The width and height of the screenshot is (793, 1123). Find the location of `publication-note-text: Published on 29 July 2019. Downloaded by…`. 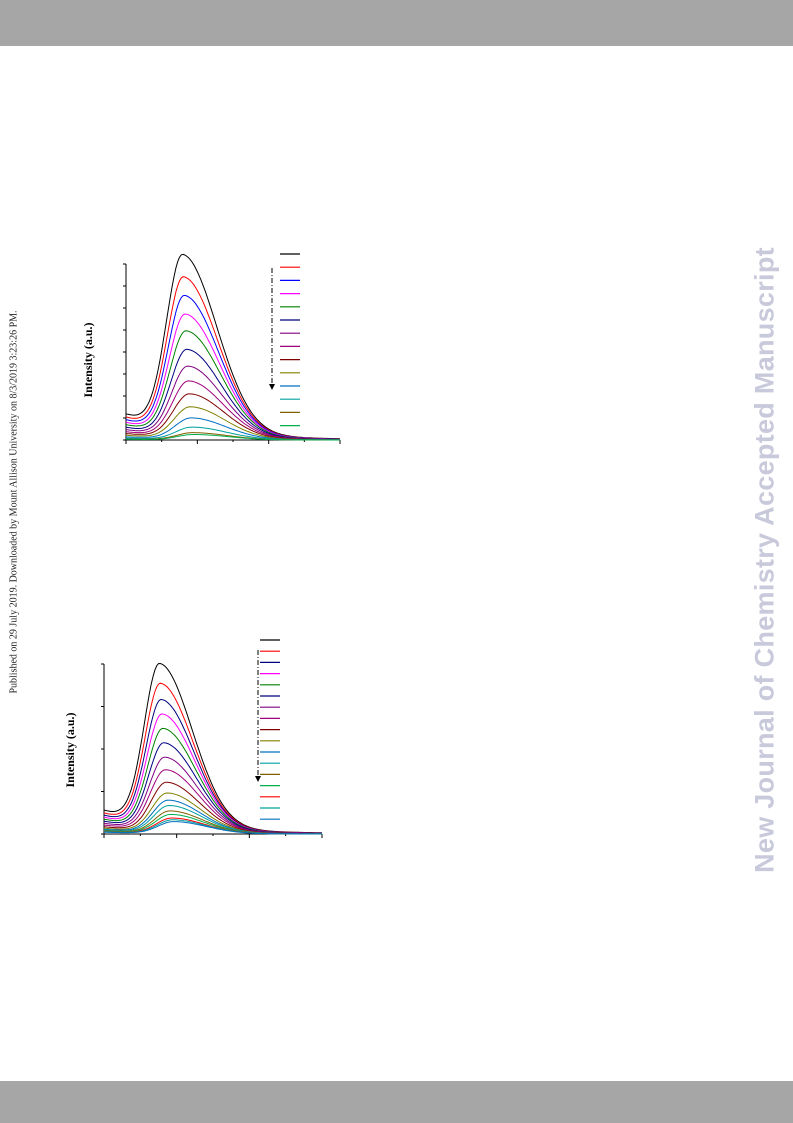

publication-note-text: Published on 29 July 2019. Downloaded by… is located at coordinates (14, 502).